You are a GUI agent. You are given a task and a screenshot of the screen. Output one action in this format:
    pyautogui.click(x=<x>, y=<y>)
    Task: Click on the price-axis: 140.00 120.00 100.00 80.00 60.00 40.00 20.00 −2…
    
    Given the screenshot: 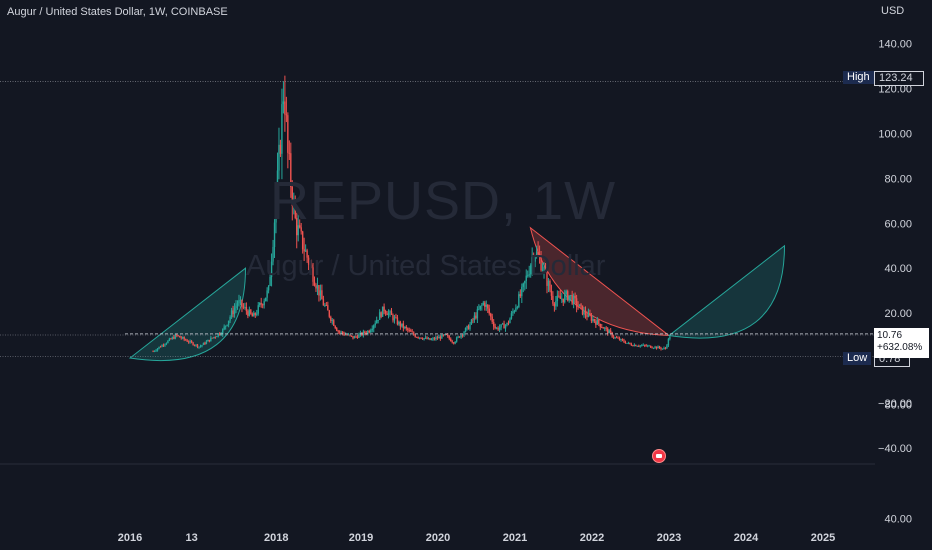 What is the action you would take?
    pyautogui.click(x=895, y=247)
    